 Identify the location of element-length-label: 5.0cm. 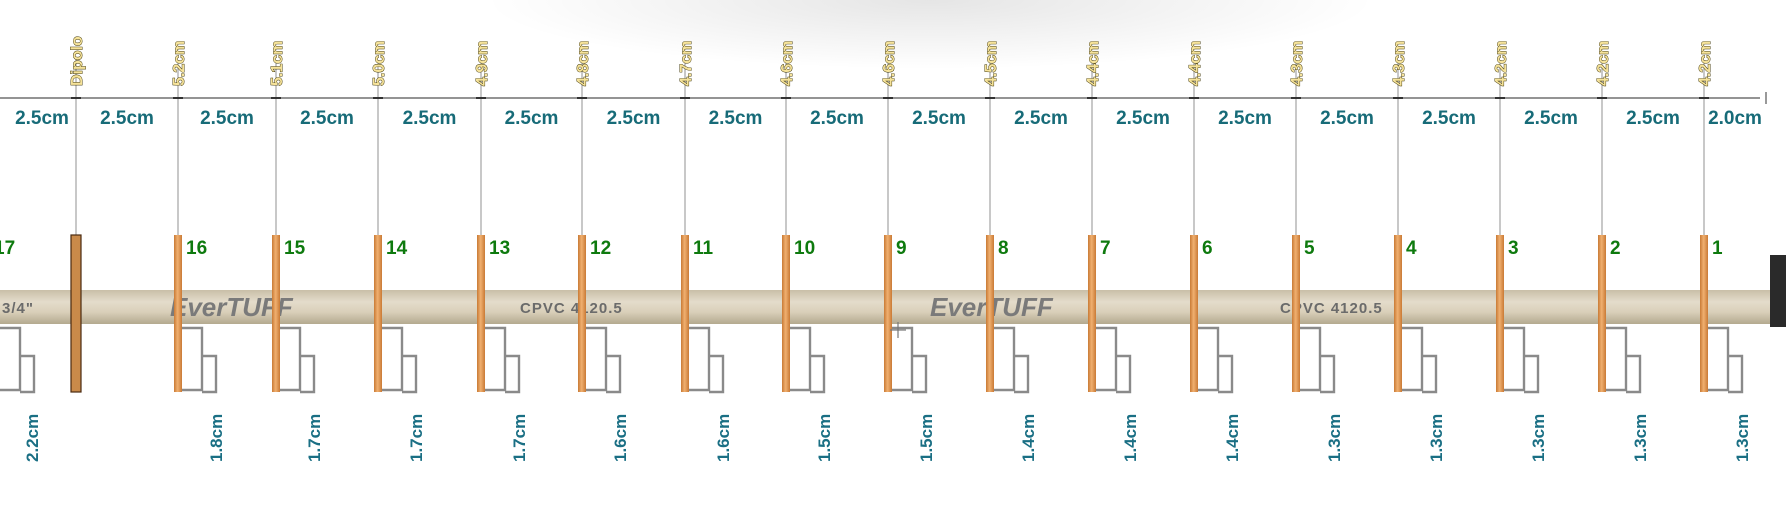
(379, 63).